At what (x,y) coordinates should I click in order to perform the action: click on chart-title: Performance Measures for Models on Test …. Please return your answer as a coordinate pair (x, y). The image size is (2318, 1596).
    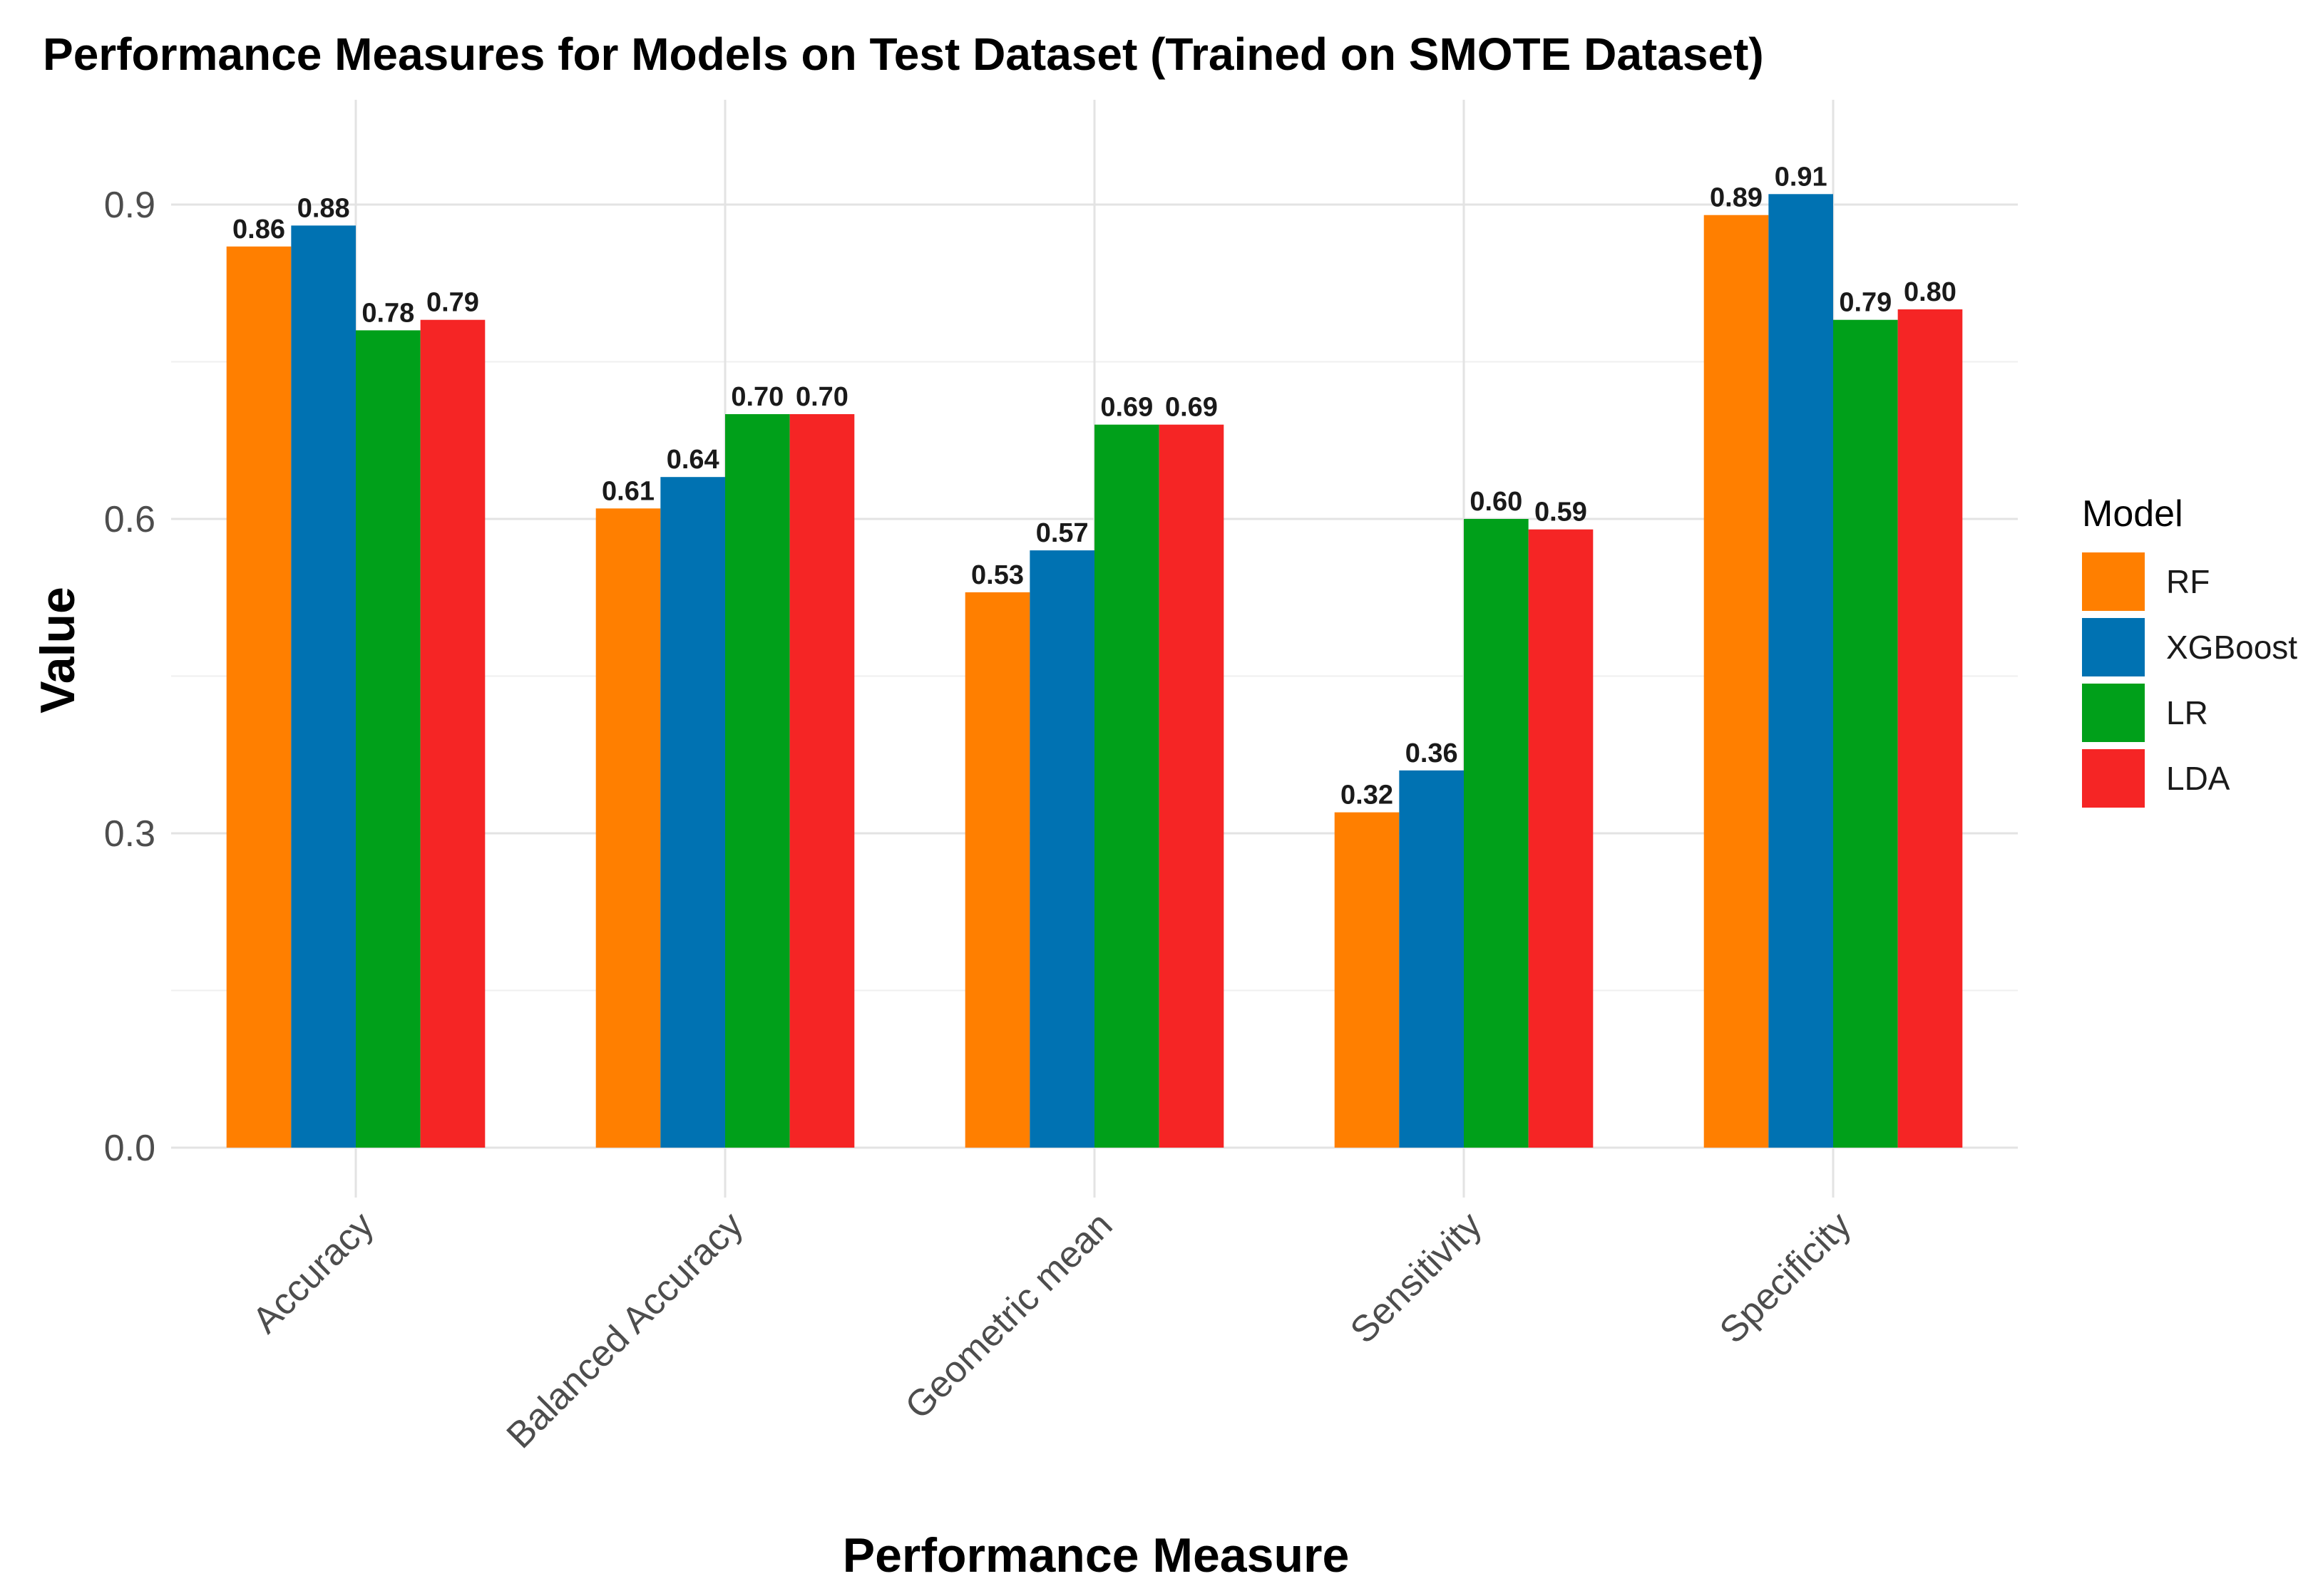
    Looking at the image, I should click on (903, 54).